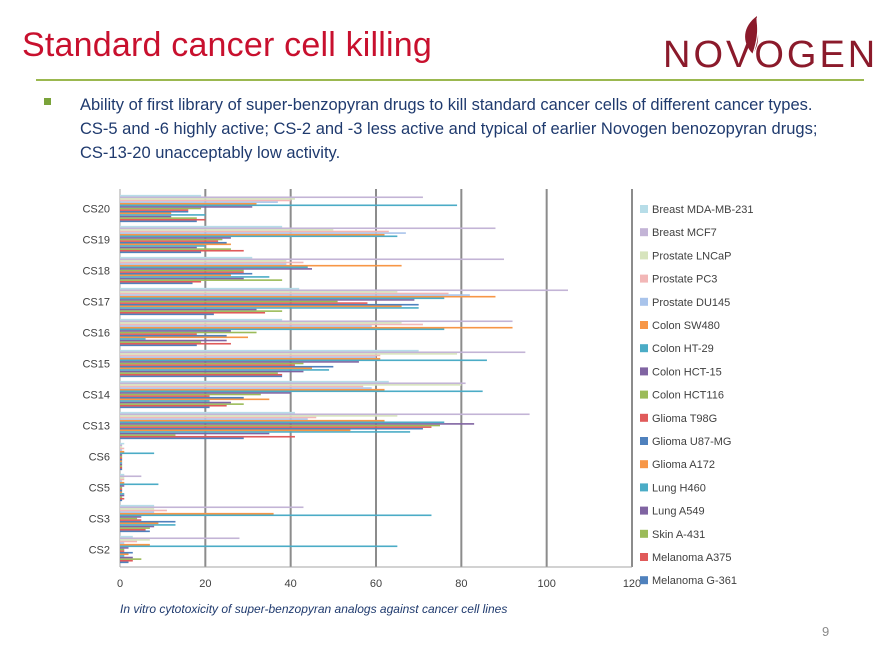 This screenshot has width=880, height=660. Describe the element at coordinates (686, 326) in the screenshot. I see `legend-label: Colon SW480` at that location.